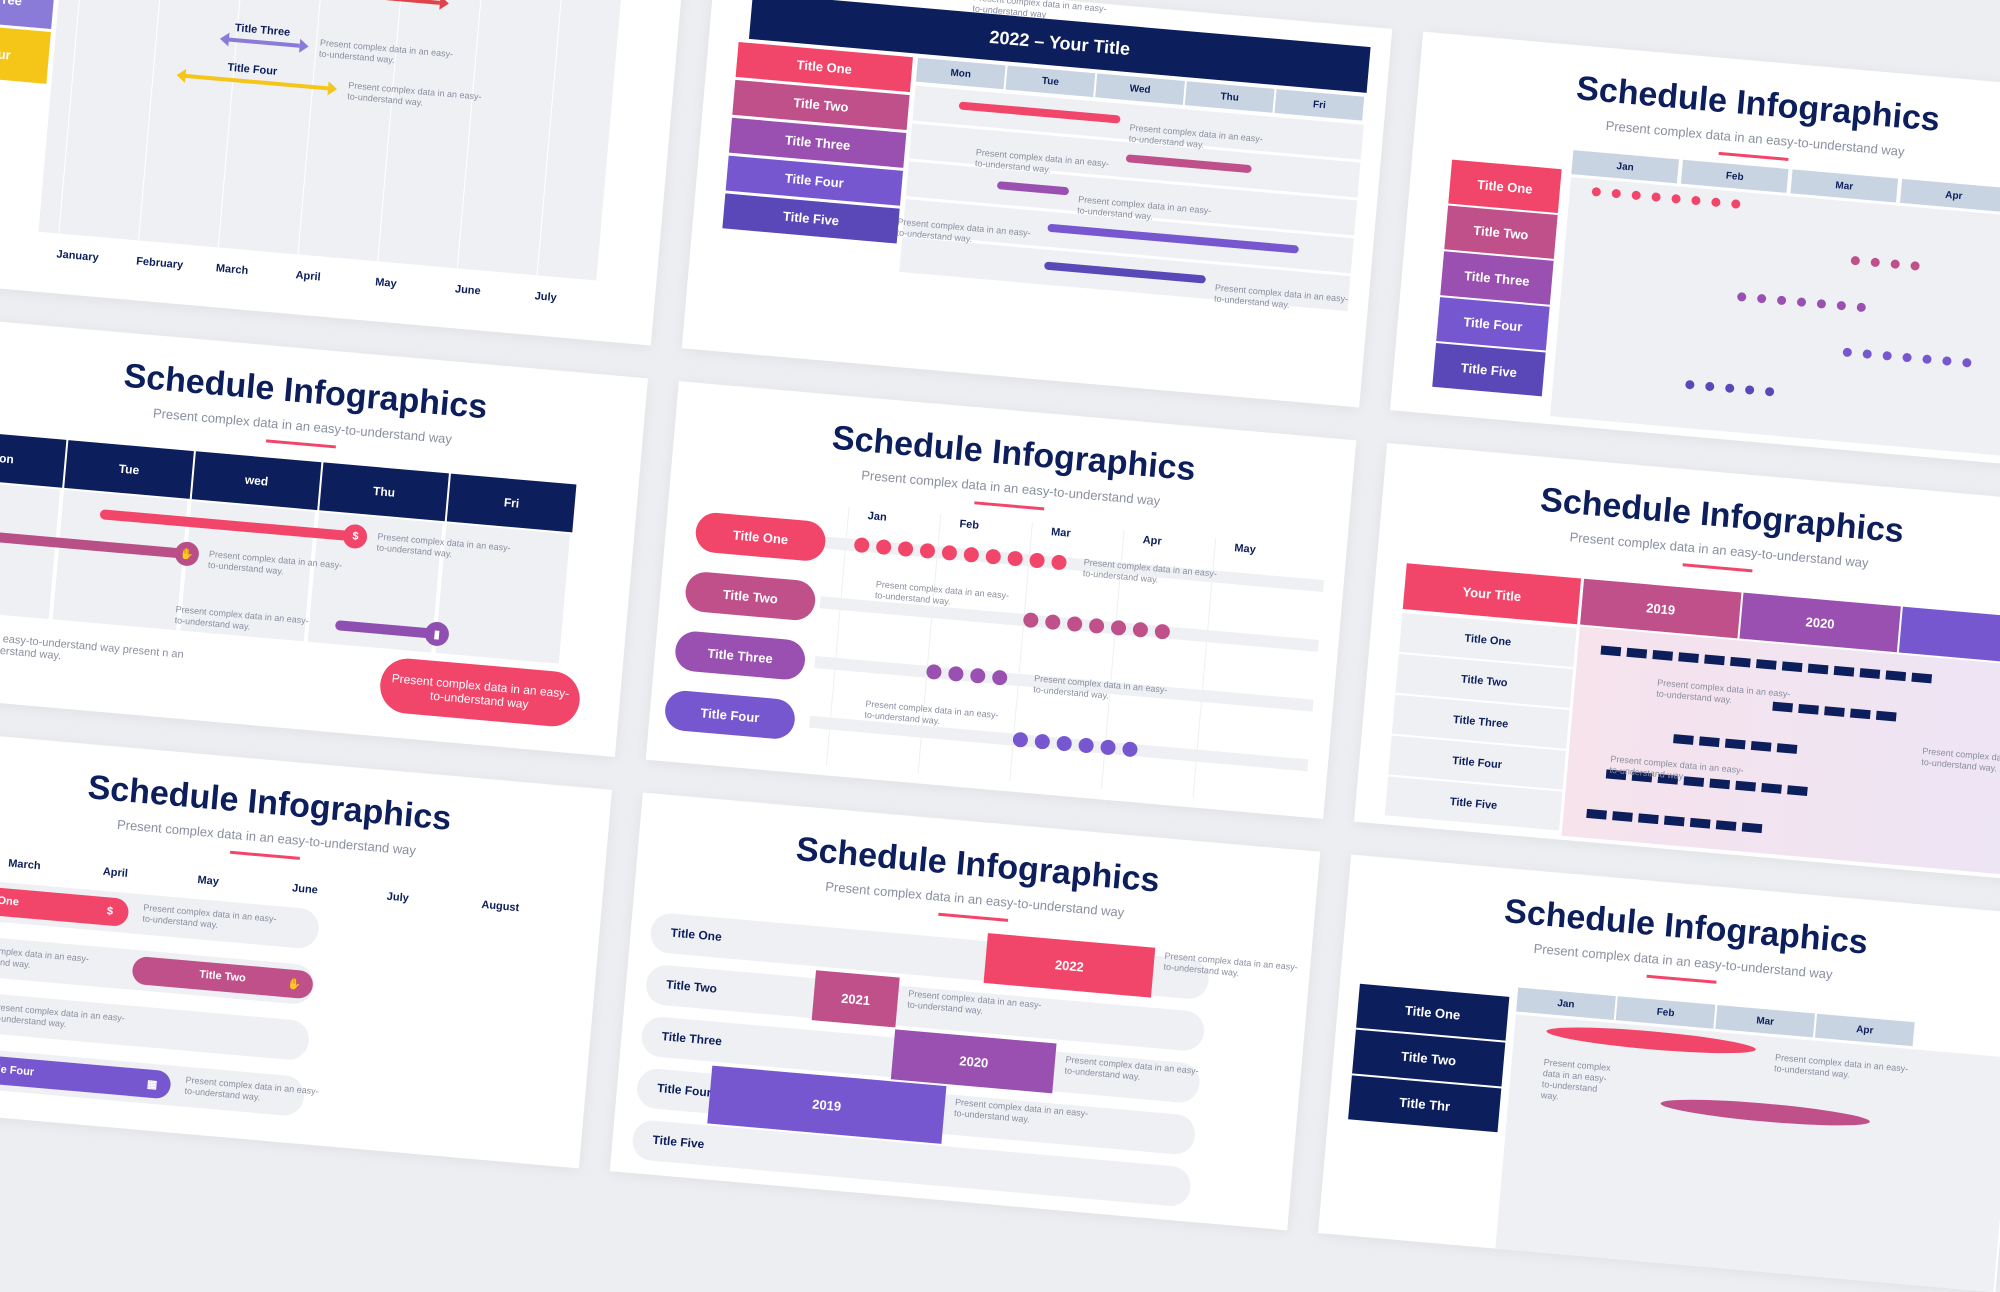  I want to click on pill-label: Title Two, so click(222, 976).